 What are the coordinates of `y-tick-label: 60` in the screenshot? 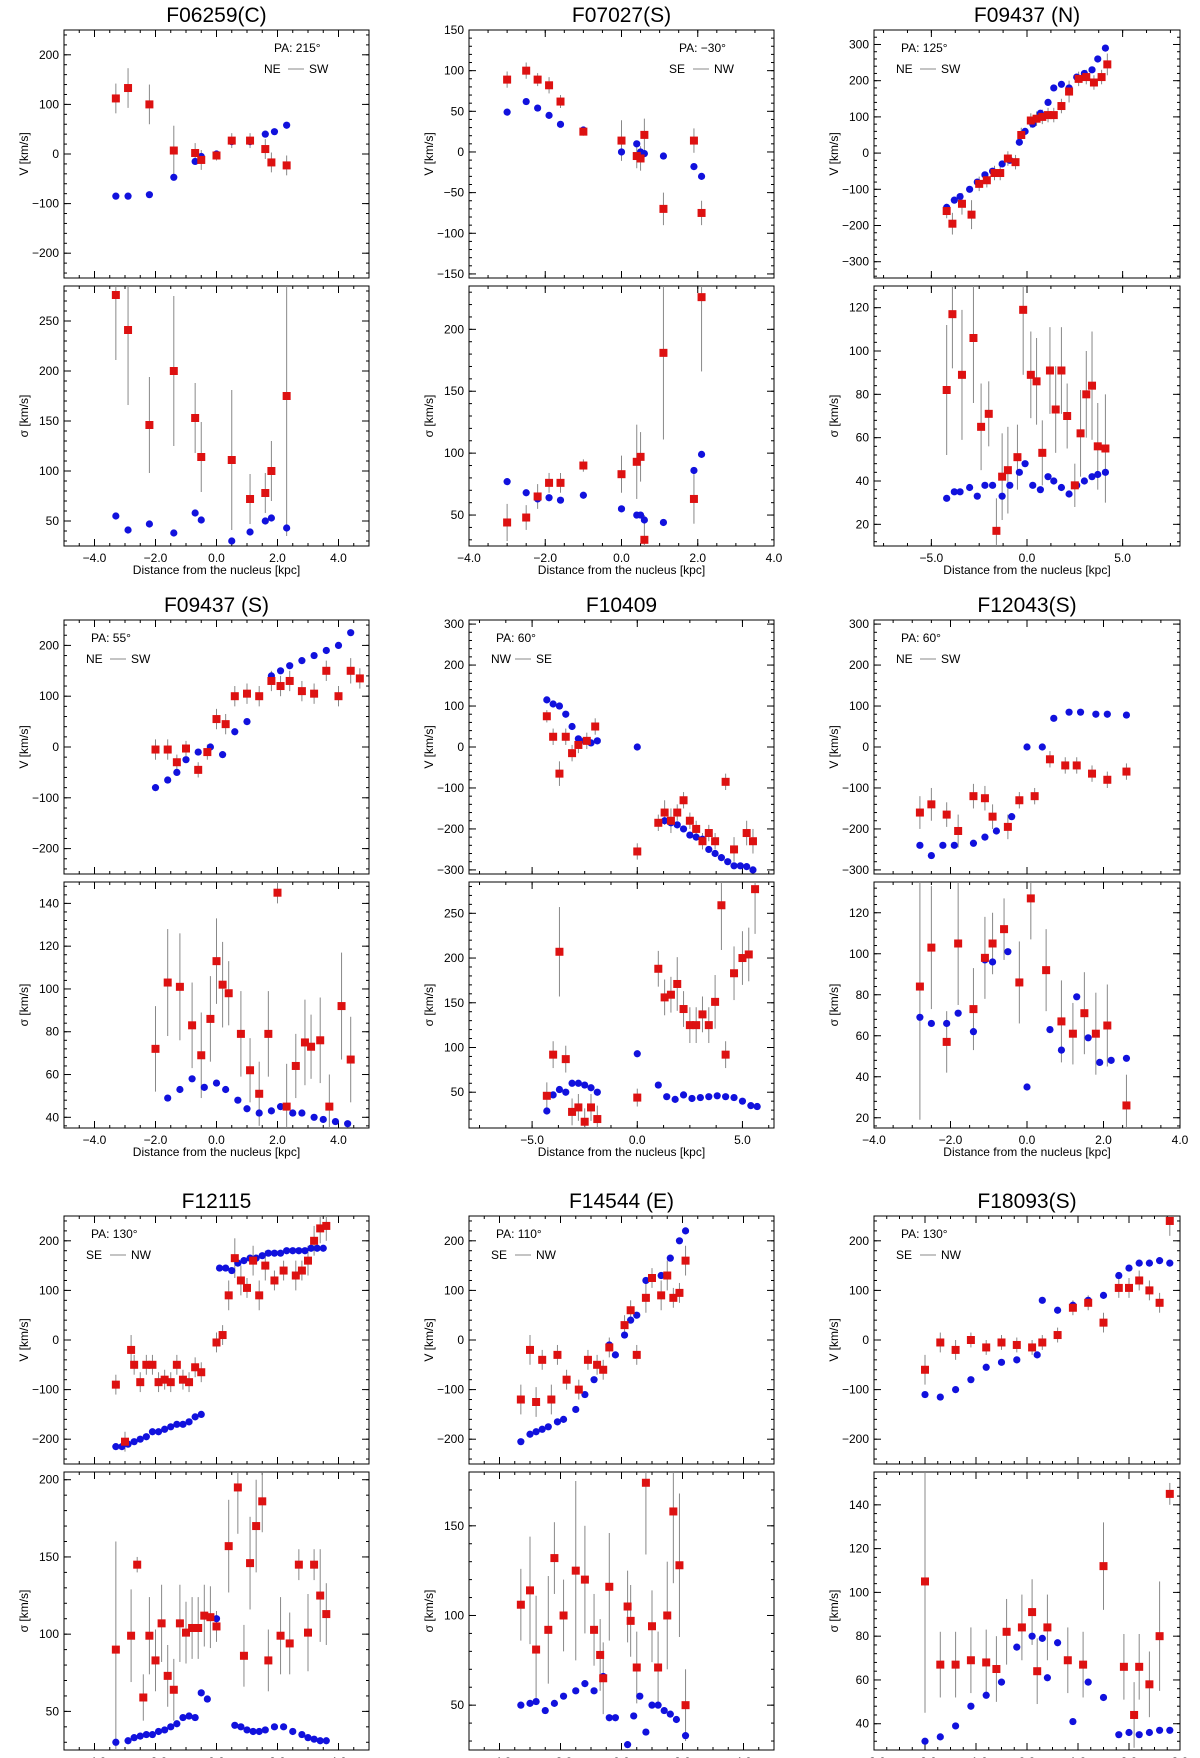 It's located at (863, 1680).